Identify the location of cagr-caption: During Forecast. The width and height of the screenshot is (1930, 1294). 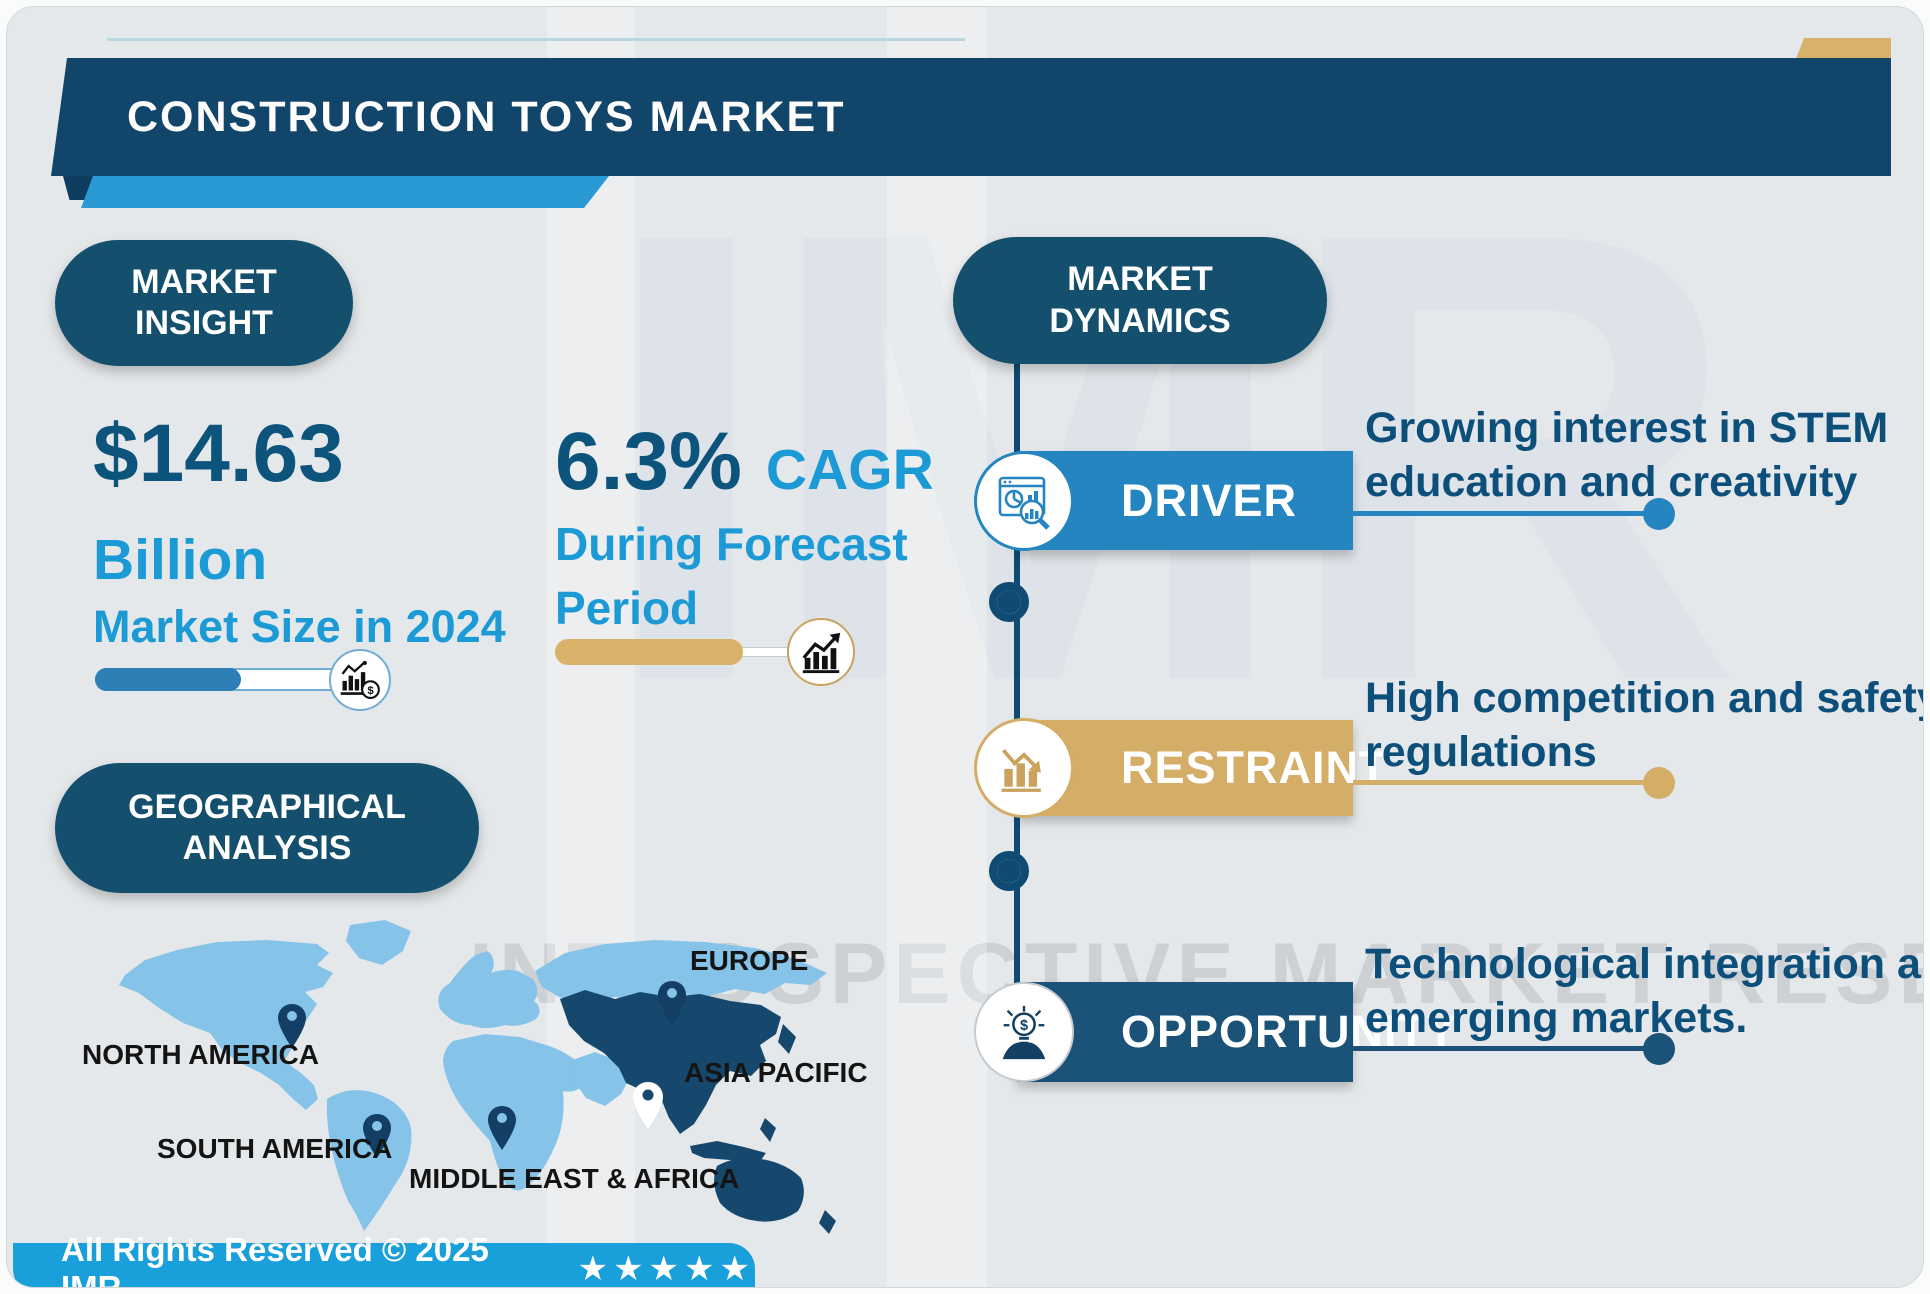
(731, 544).